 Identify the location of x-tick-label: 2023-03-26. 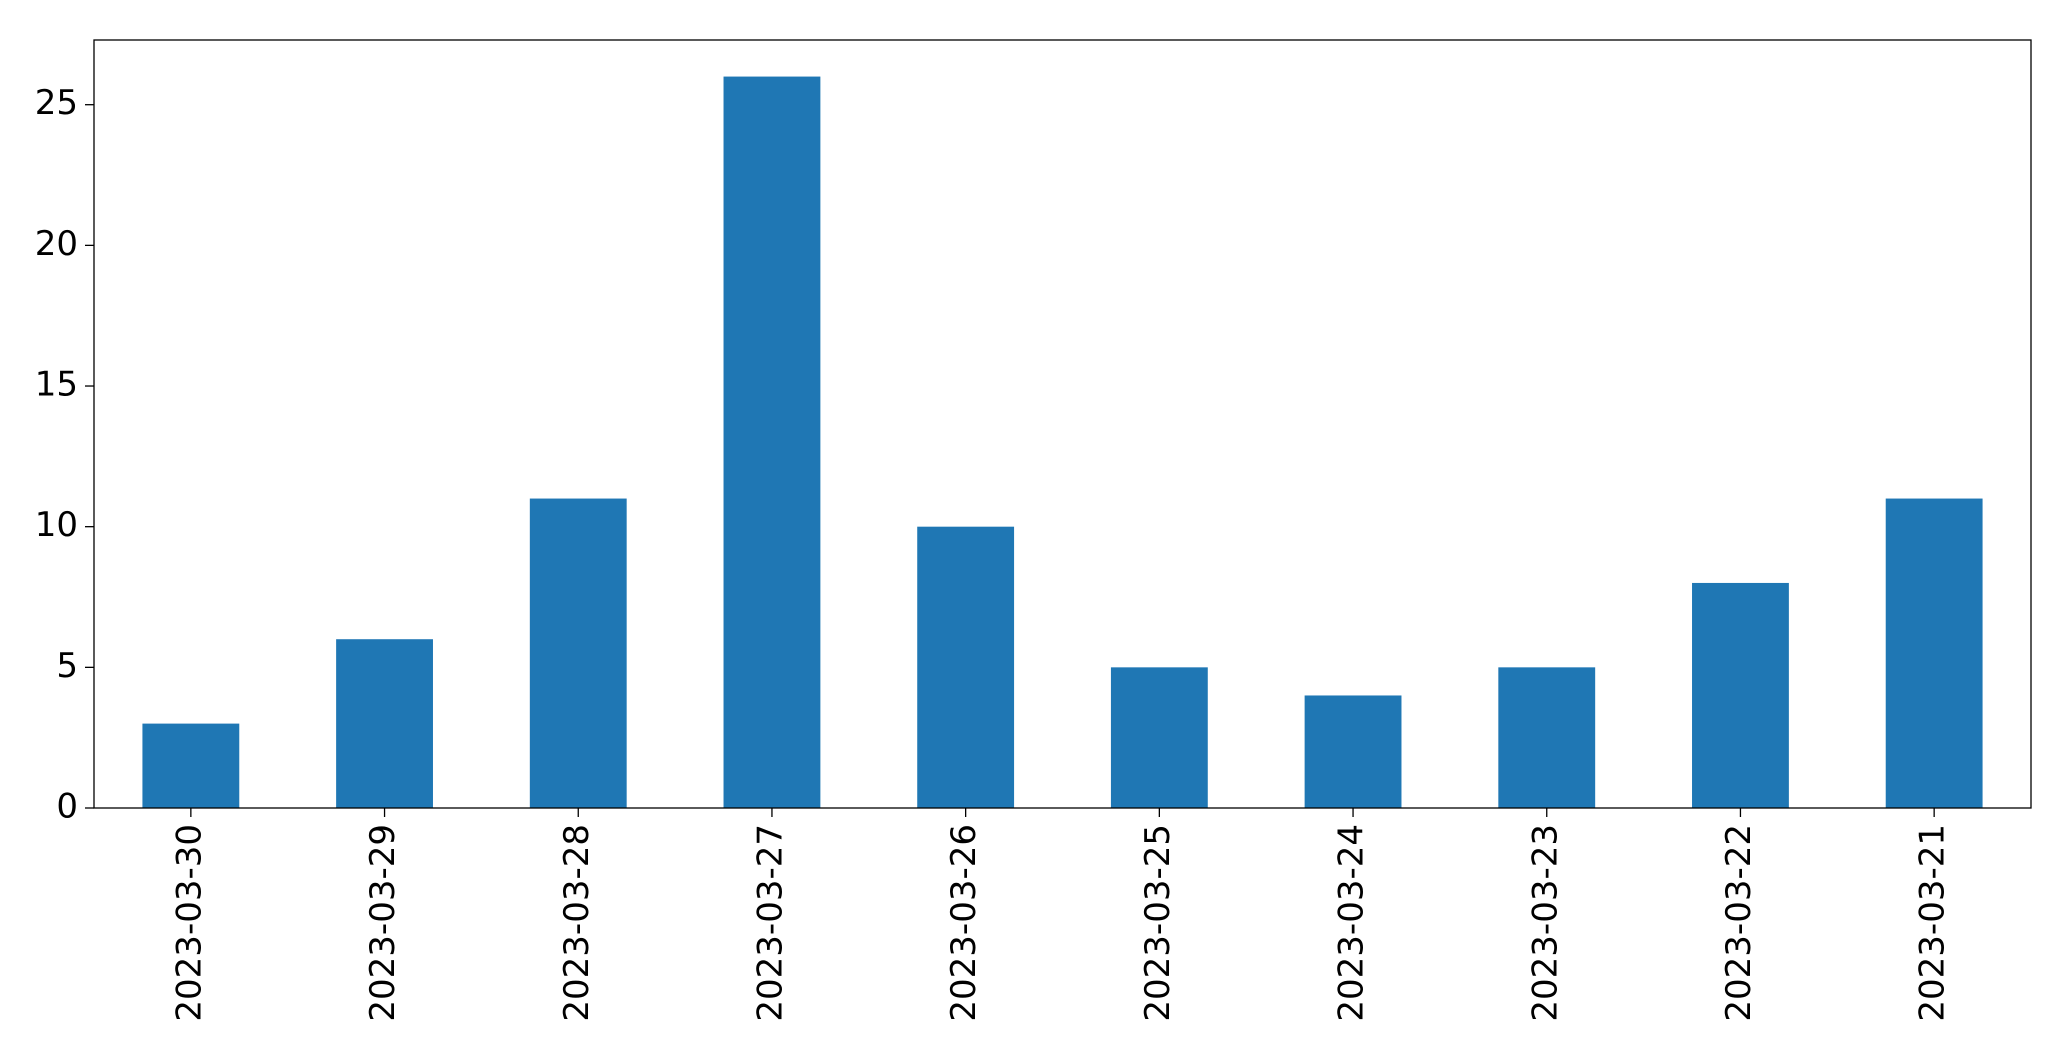
(964, 923).